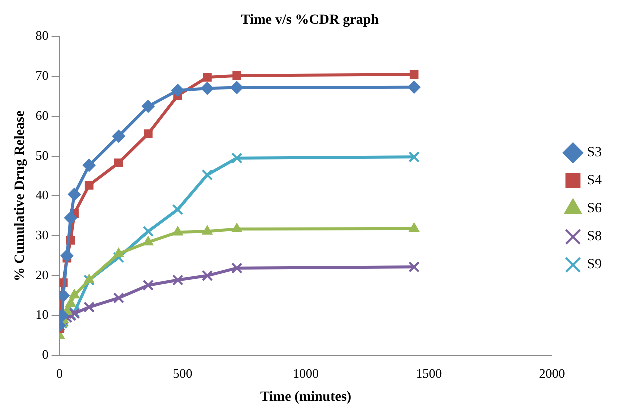 The width and height of the screenshot is (630, 418). Describe the element at coordinates (20, 196) in the screenshot. I see `y-axis-title: % Cumulative Drug Release` at that location.